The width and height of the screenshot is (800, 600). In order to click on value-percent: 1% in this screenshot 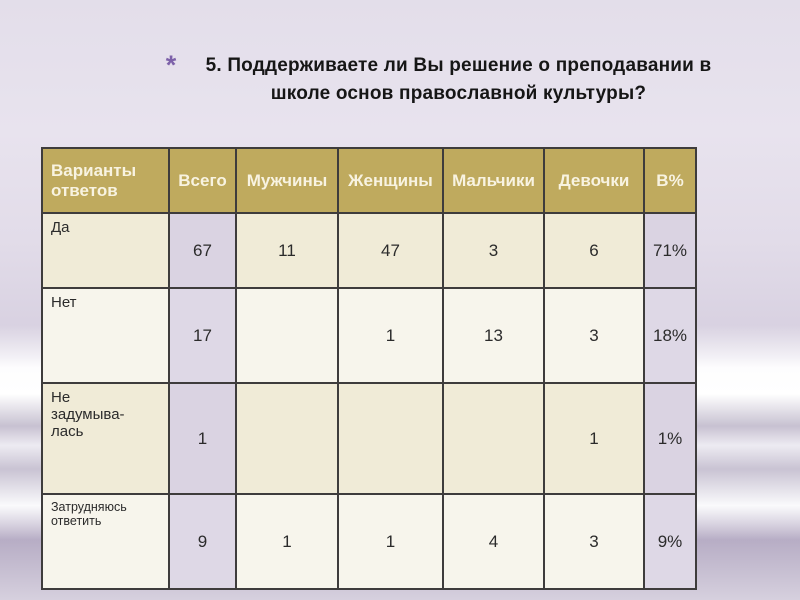, I will do `click(670, 438)`.